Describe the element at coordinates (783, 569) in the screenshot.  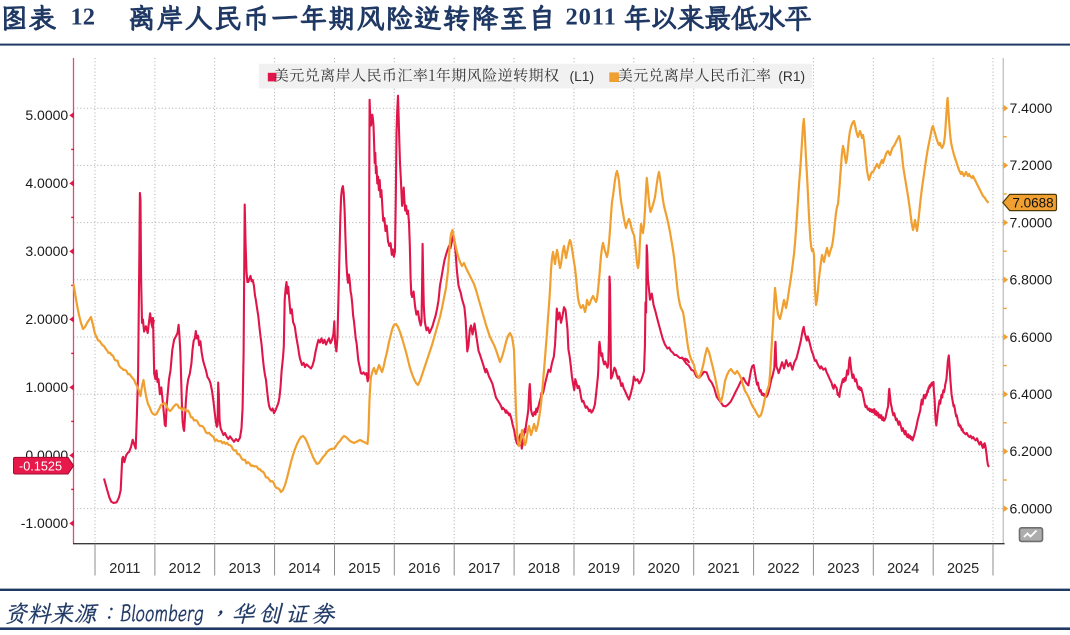
I see `svg-text: 2022` at that location.